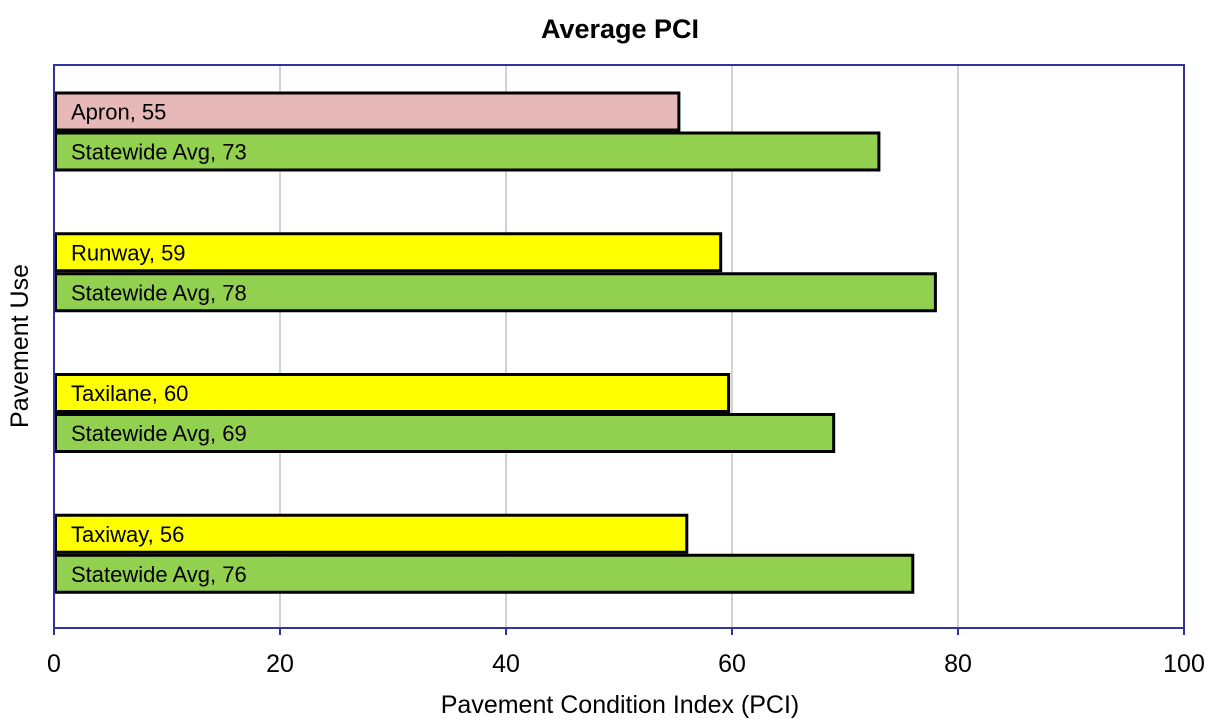 The height and width of the screenshot is (722, 1217). What do you see at coordinates (626, 653) in the screenshot?
I see `x-axis-ticks: 0 20 40 60 80 100` at bounding box center [626, 653].